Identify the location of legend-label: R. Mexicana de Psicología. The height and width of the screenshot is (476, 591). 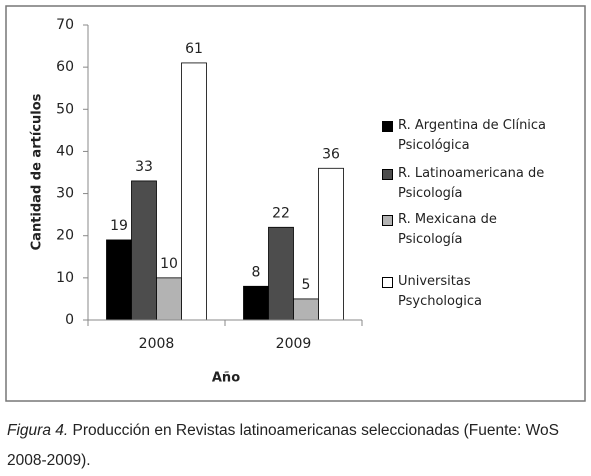
(447, 229).